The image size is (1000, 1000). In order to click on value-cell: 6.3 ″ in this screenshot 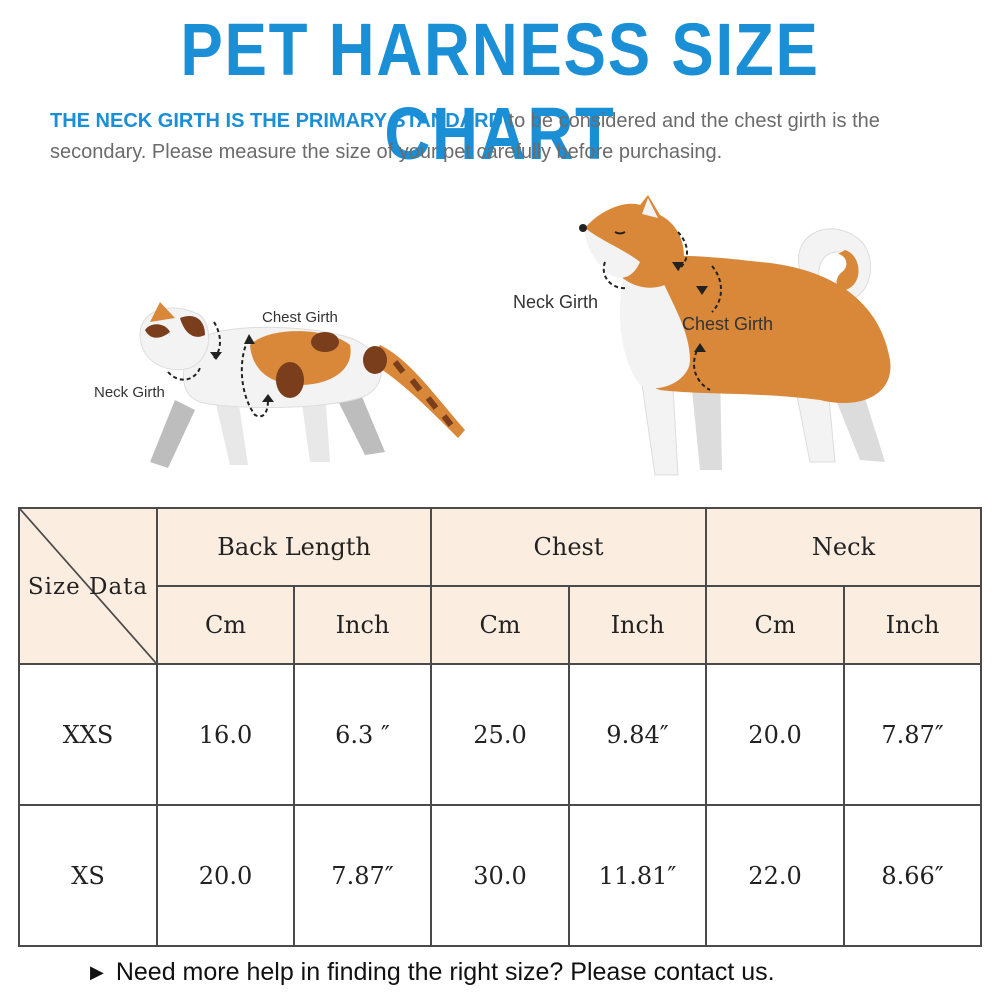, I will do `click(362, 734)`.